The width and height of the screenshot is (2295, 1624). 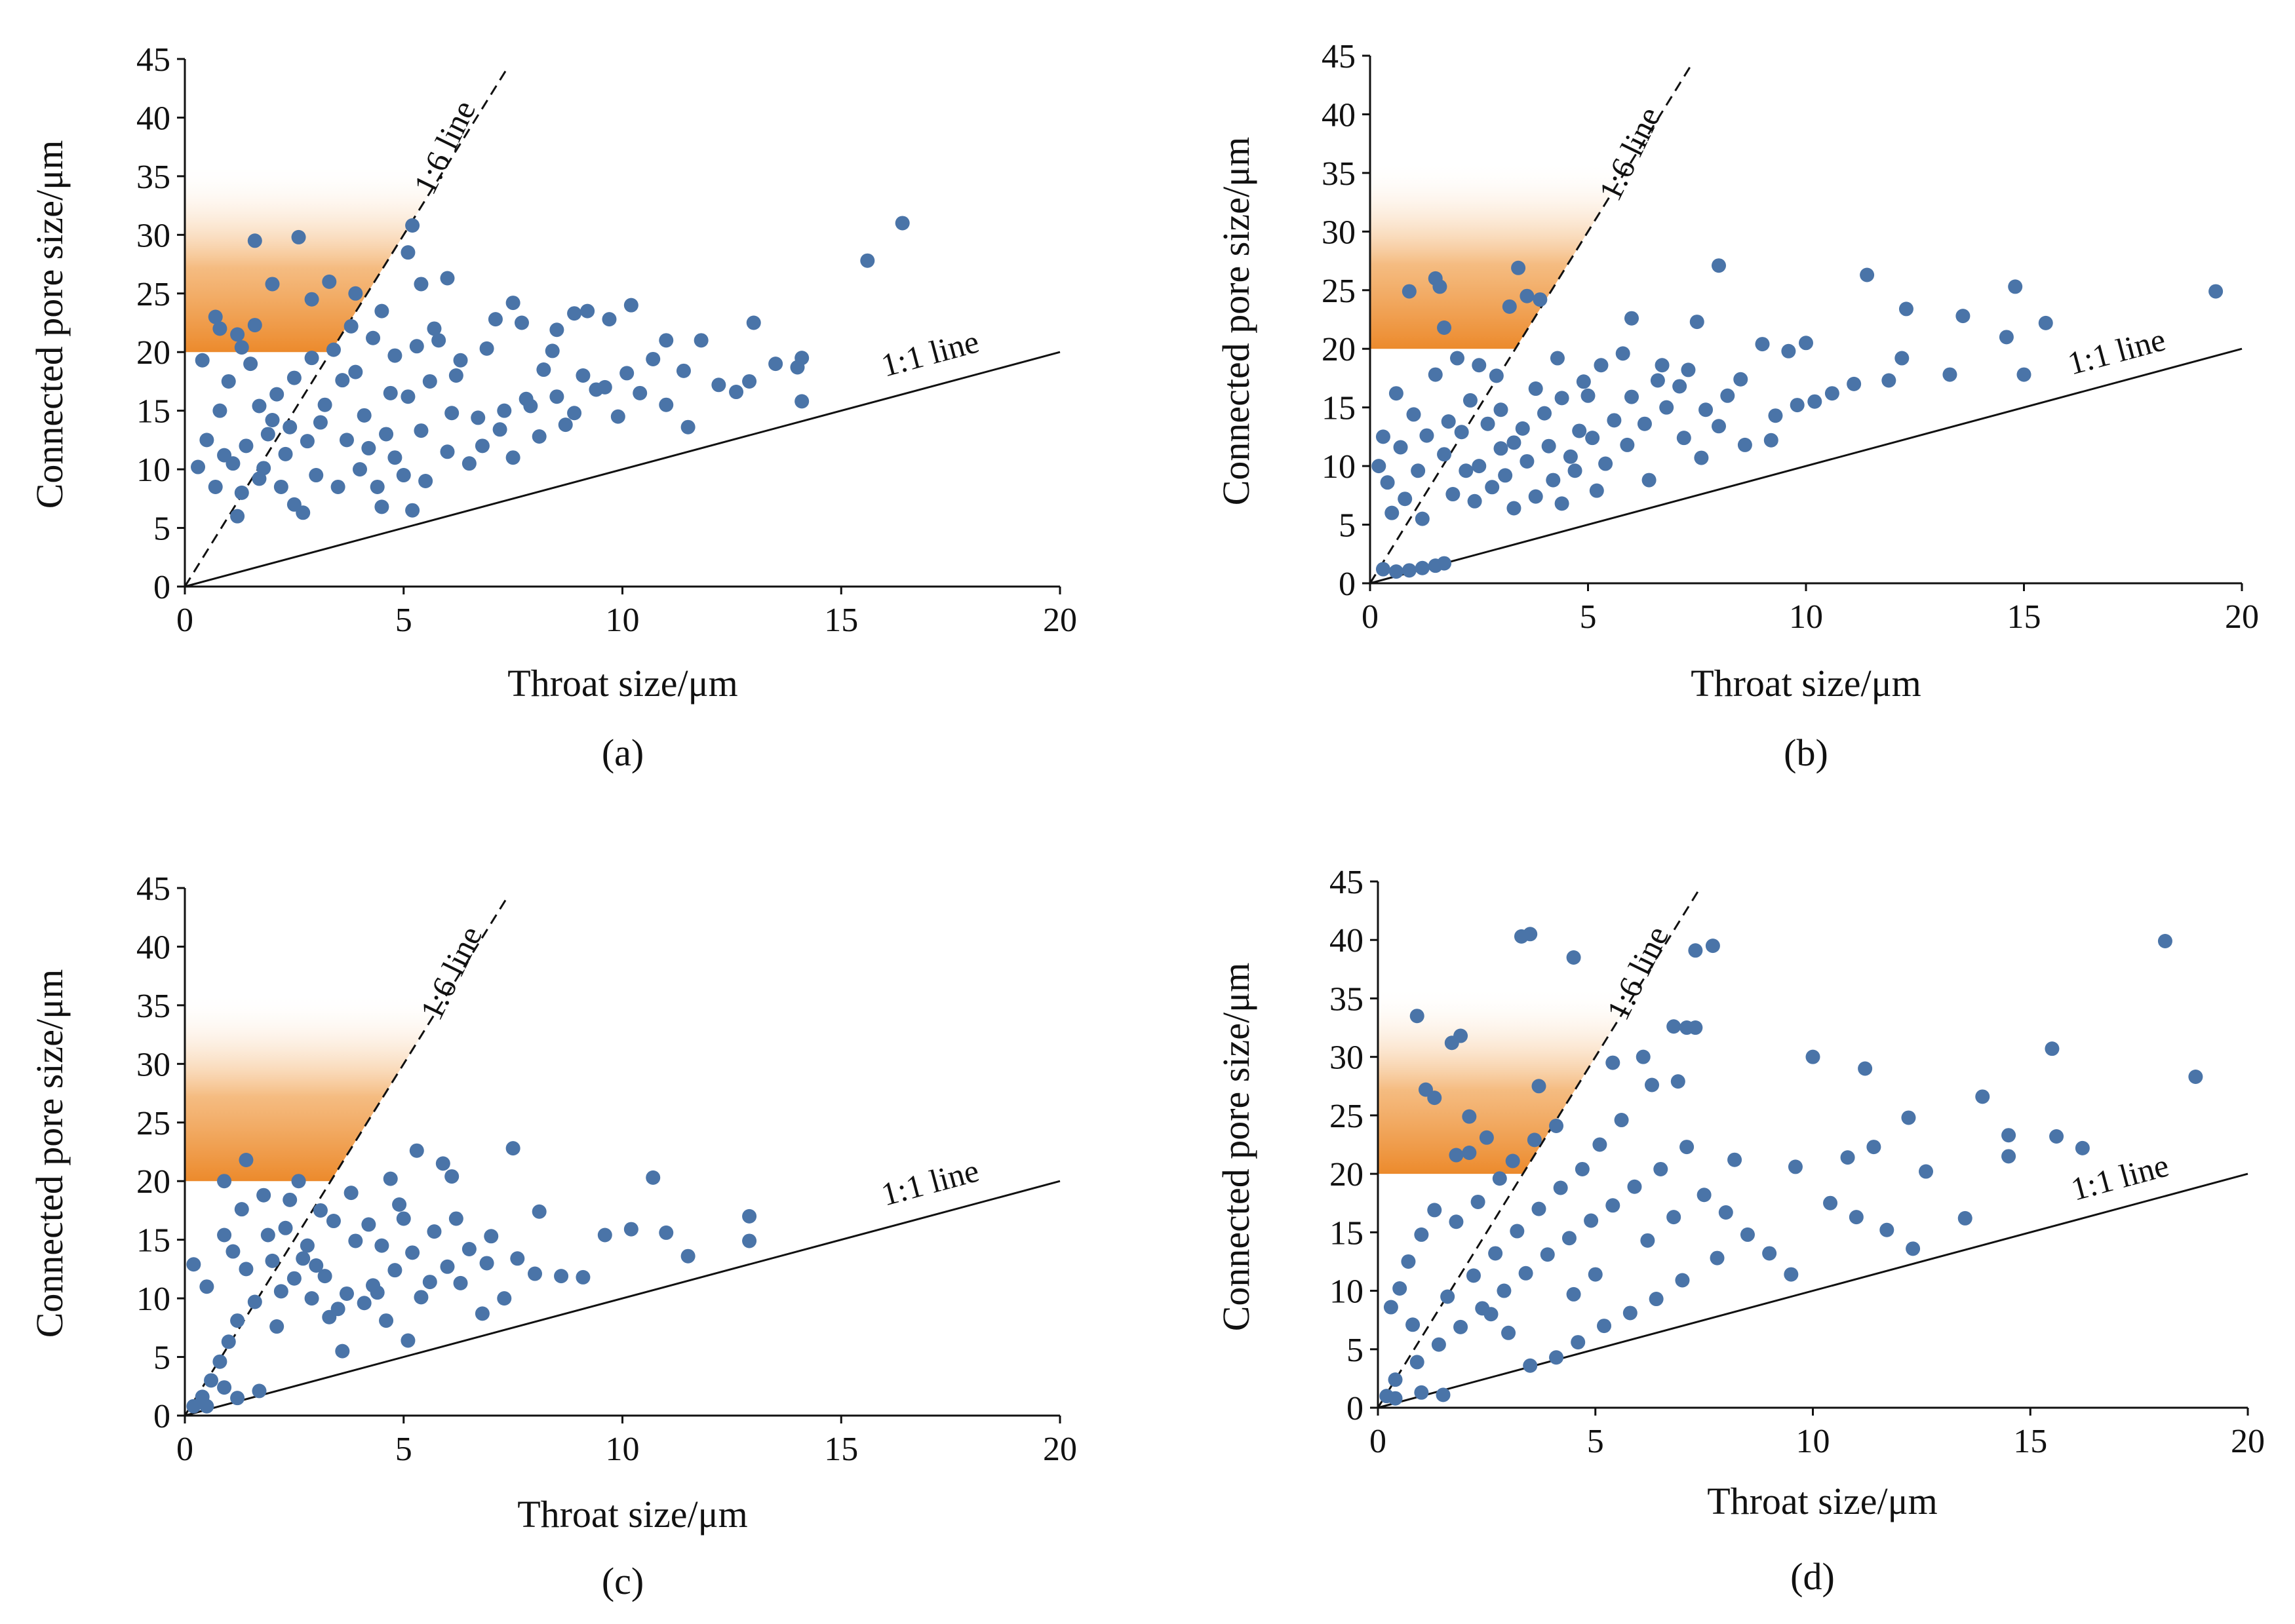 I want to click on panel-label: (d), so click(x=1813, y=1576).